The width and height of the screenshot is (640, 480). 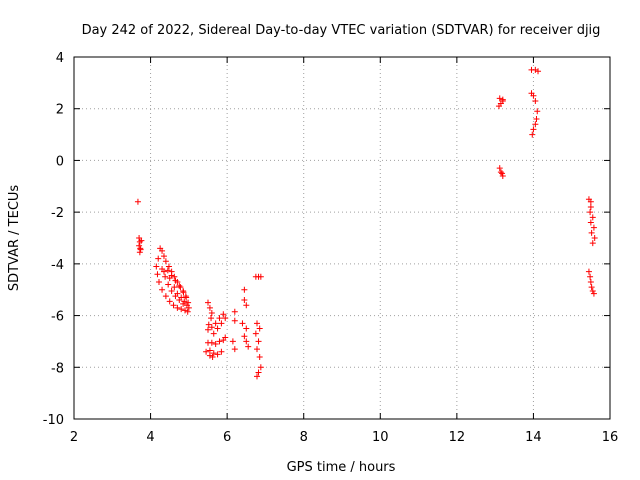 What do you see at coordinates (74, 437) in the screenshot?
I see `x-tick-label: 2` at bounding box center [74, 437].